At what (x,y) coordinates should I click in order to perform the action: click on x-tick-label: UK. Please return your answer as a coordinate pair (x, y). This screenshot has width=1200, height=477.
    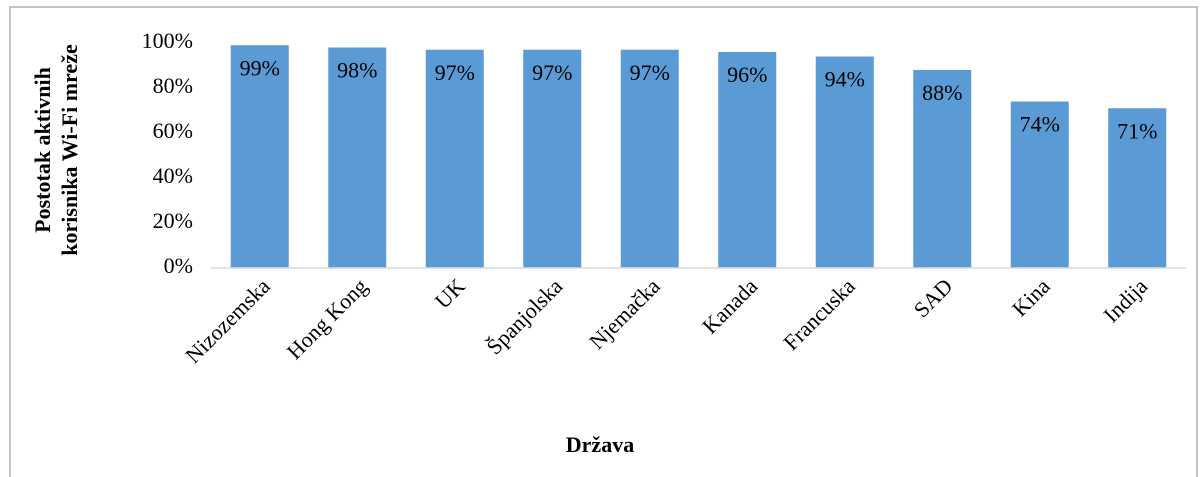
    Looking at the image, I should click on (450, 293).